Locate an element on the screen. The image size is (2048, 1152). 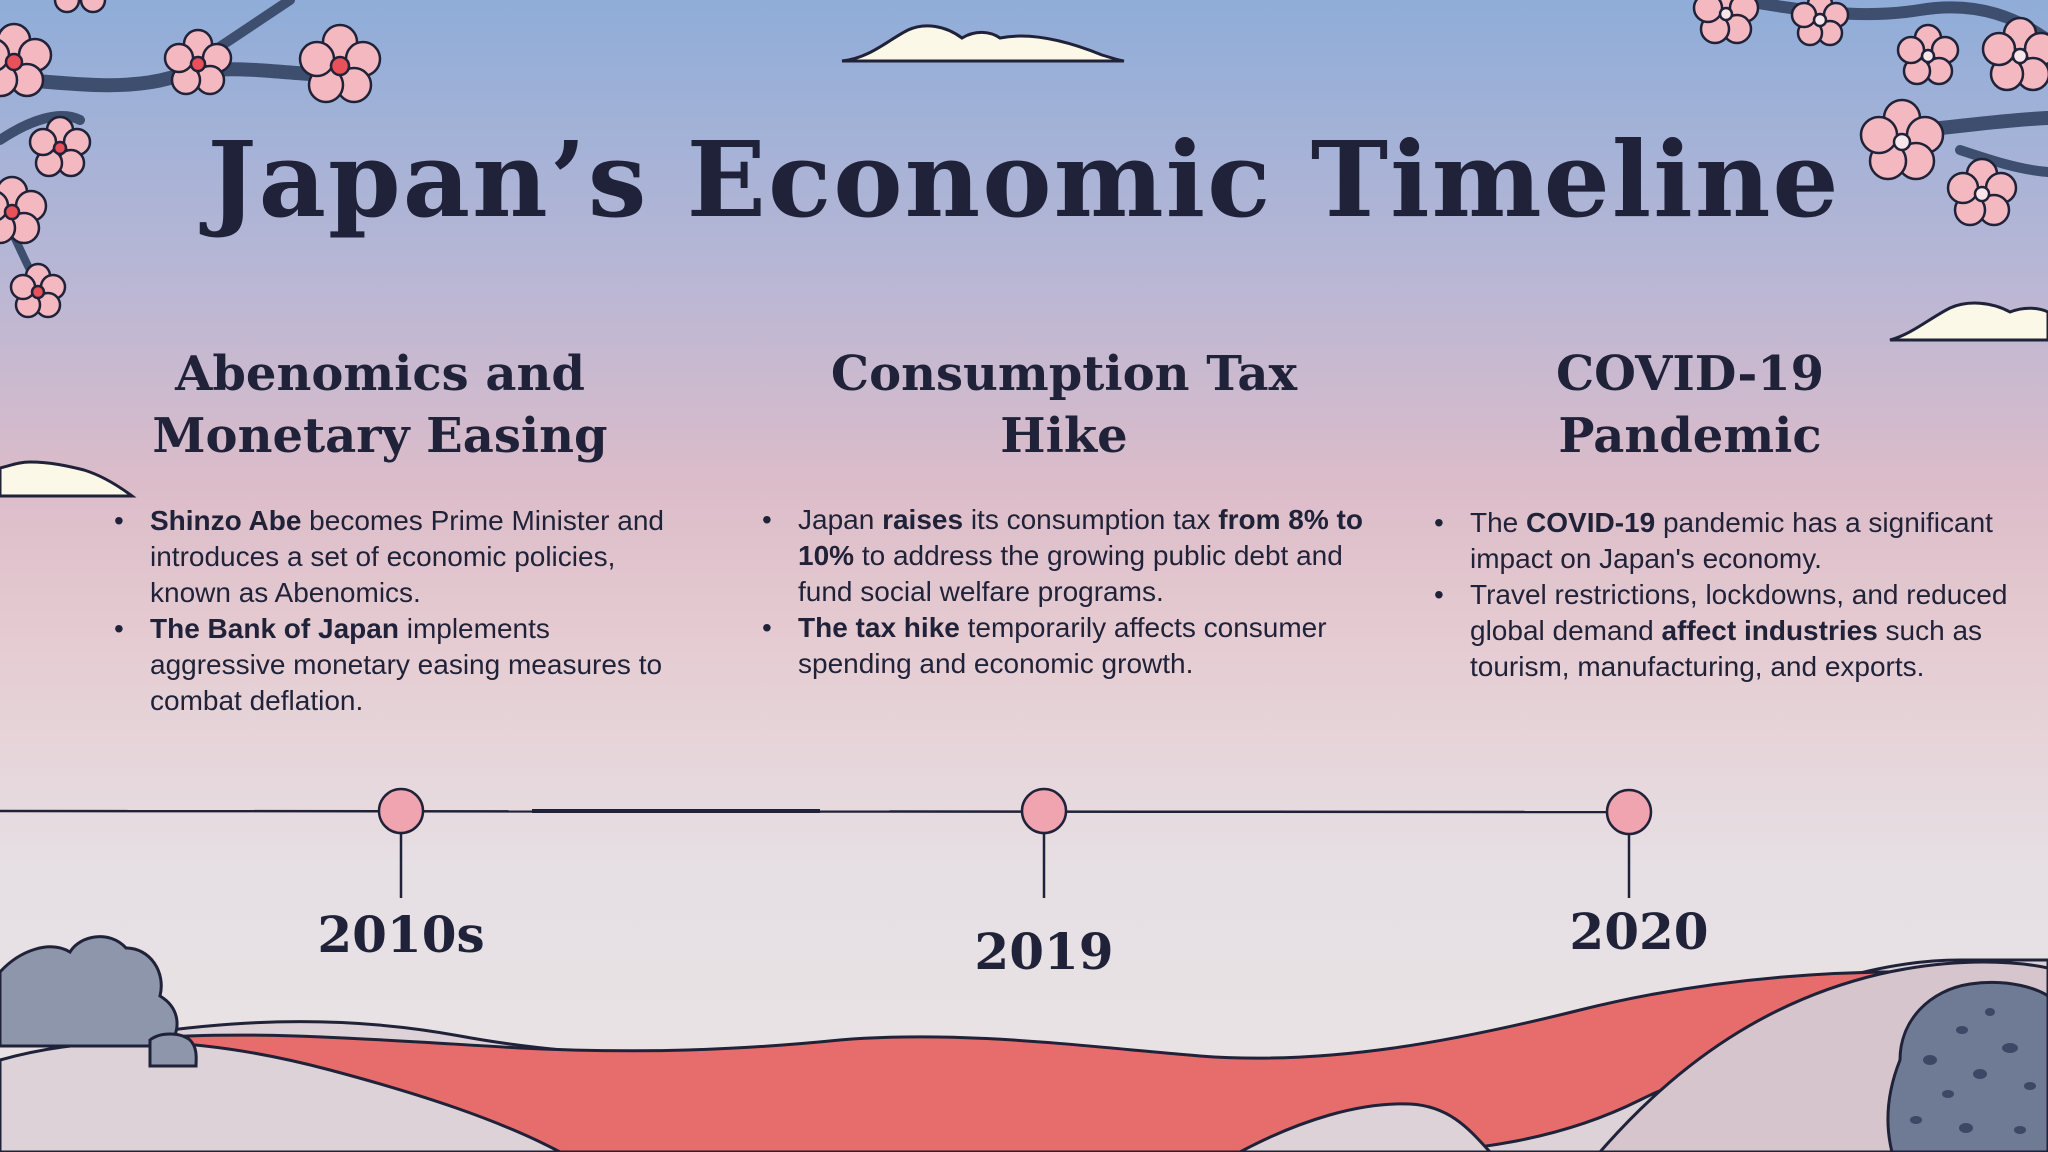
timeline-year-1: 2010s is located at coordinates (401, 934).